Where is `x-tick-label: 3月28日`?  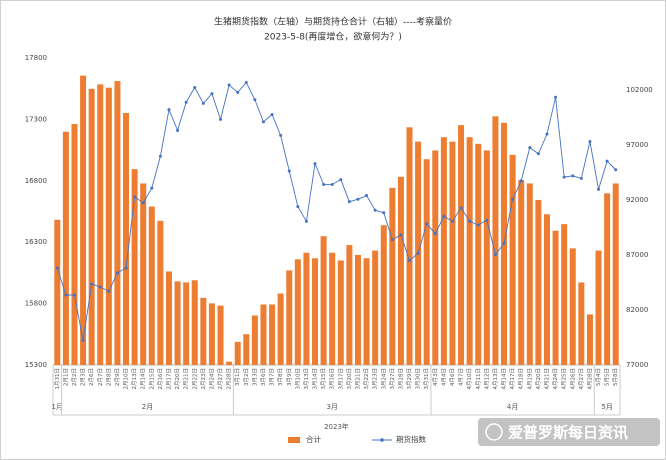 x-tick-label: 3月28日 is located at coordinates (400, 379).